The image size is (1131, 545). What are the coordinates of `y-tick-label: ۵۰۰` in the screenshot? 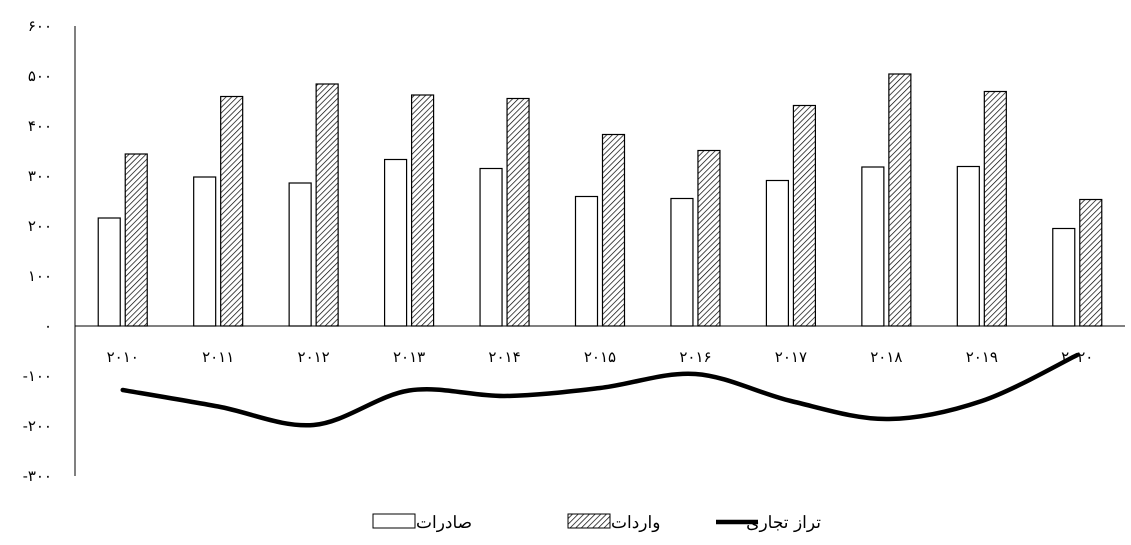 It's located at (40, 76).